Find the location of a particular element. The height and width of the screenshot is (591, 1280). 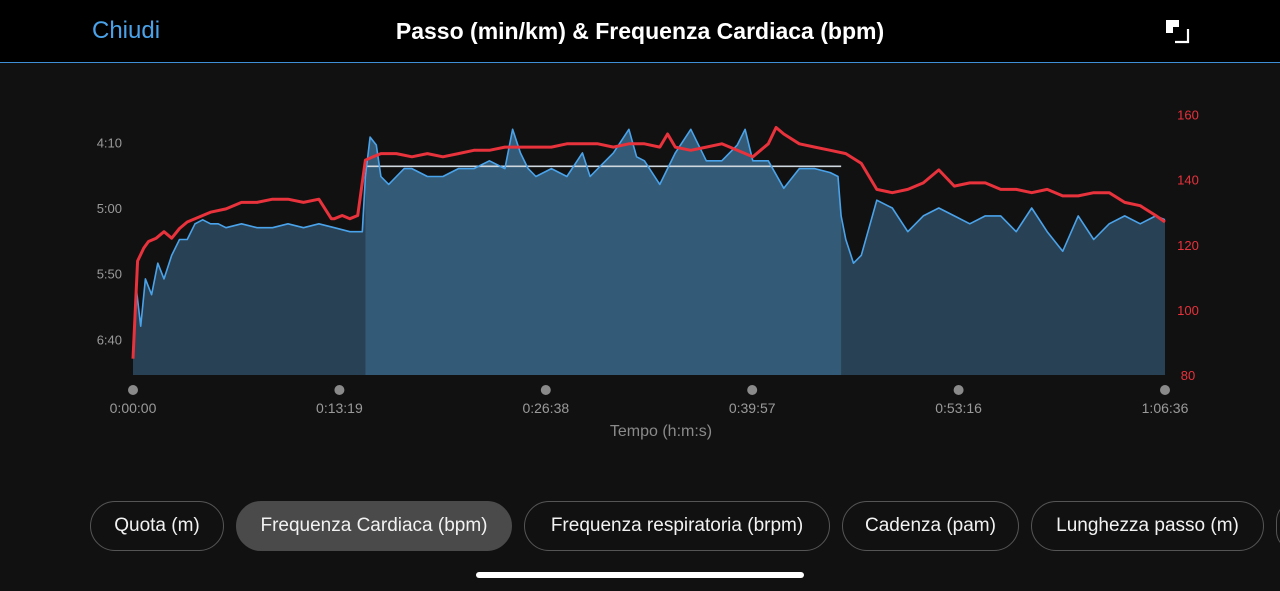

chip-quota: Quota (m) is located at coordinates (157, 526).